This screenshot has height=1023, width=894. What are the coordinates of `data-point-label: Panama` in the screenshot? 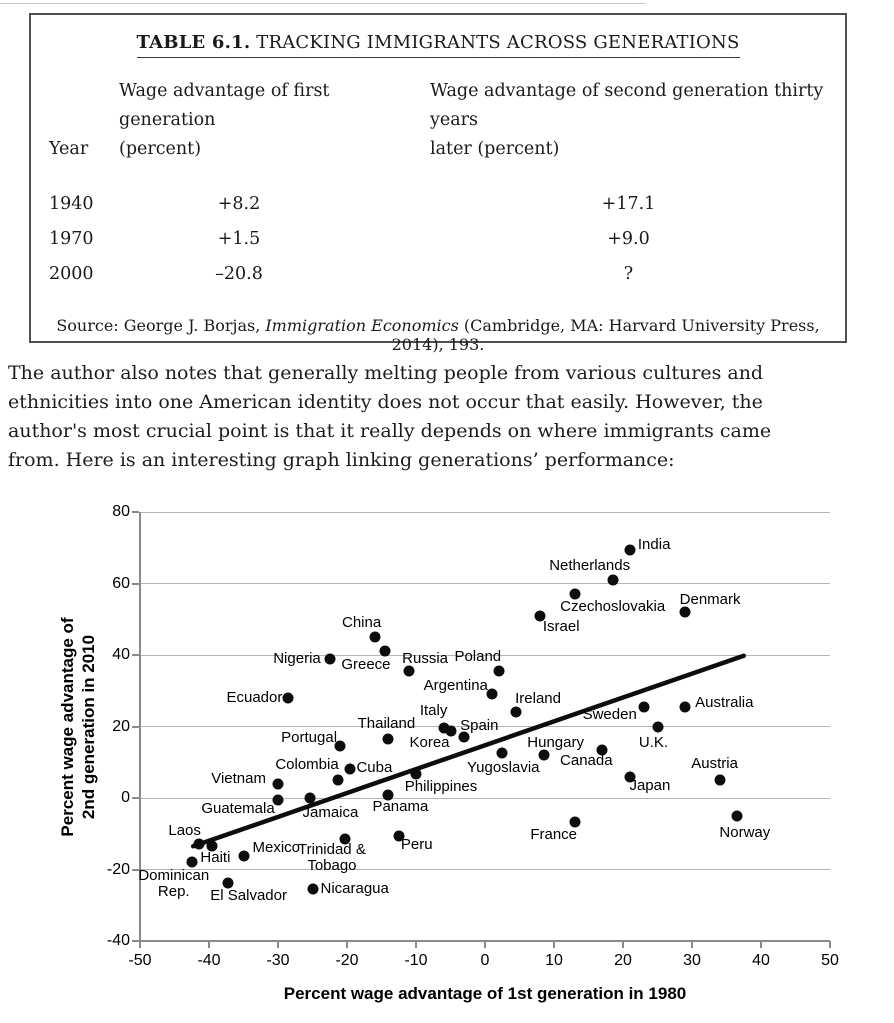 It's located at (400, 807).